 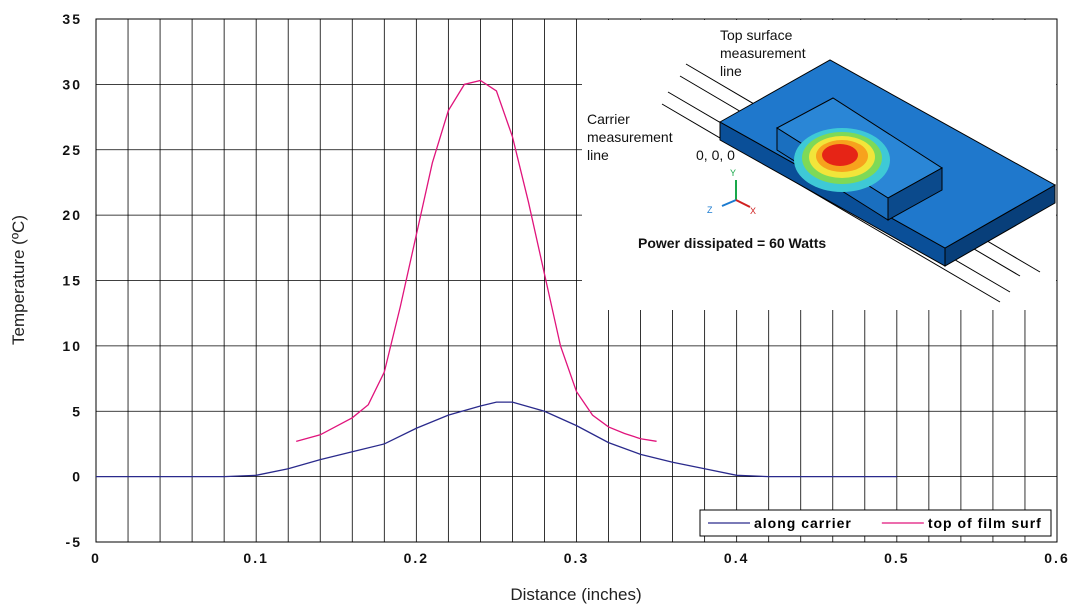 What do you see at coordinates (416, 558) in the screenshot?
I see `x-tick-label: 0.2` at bounding box center [416, 558].